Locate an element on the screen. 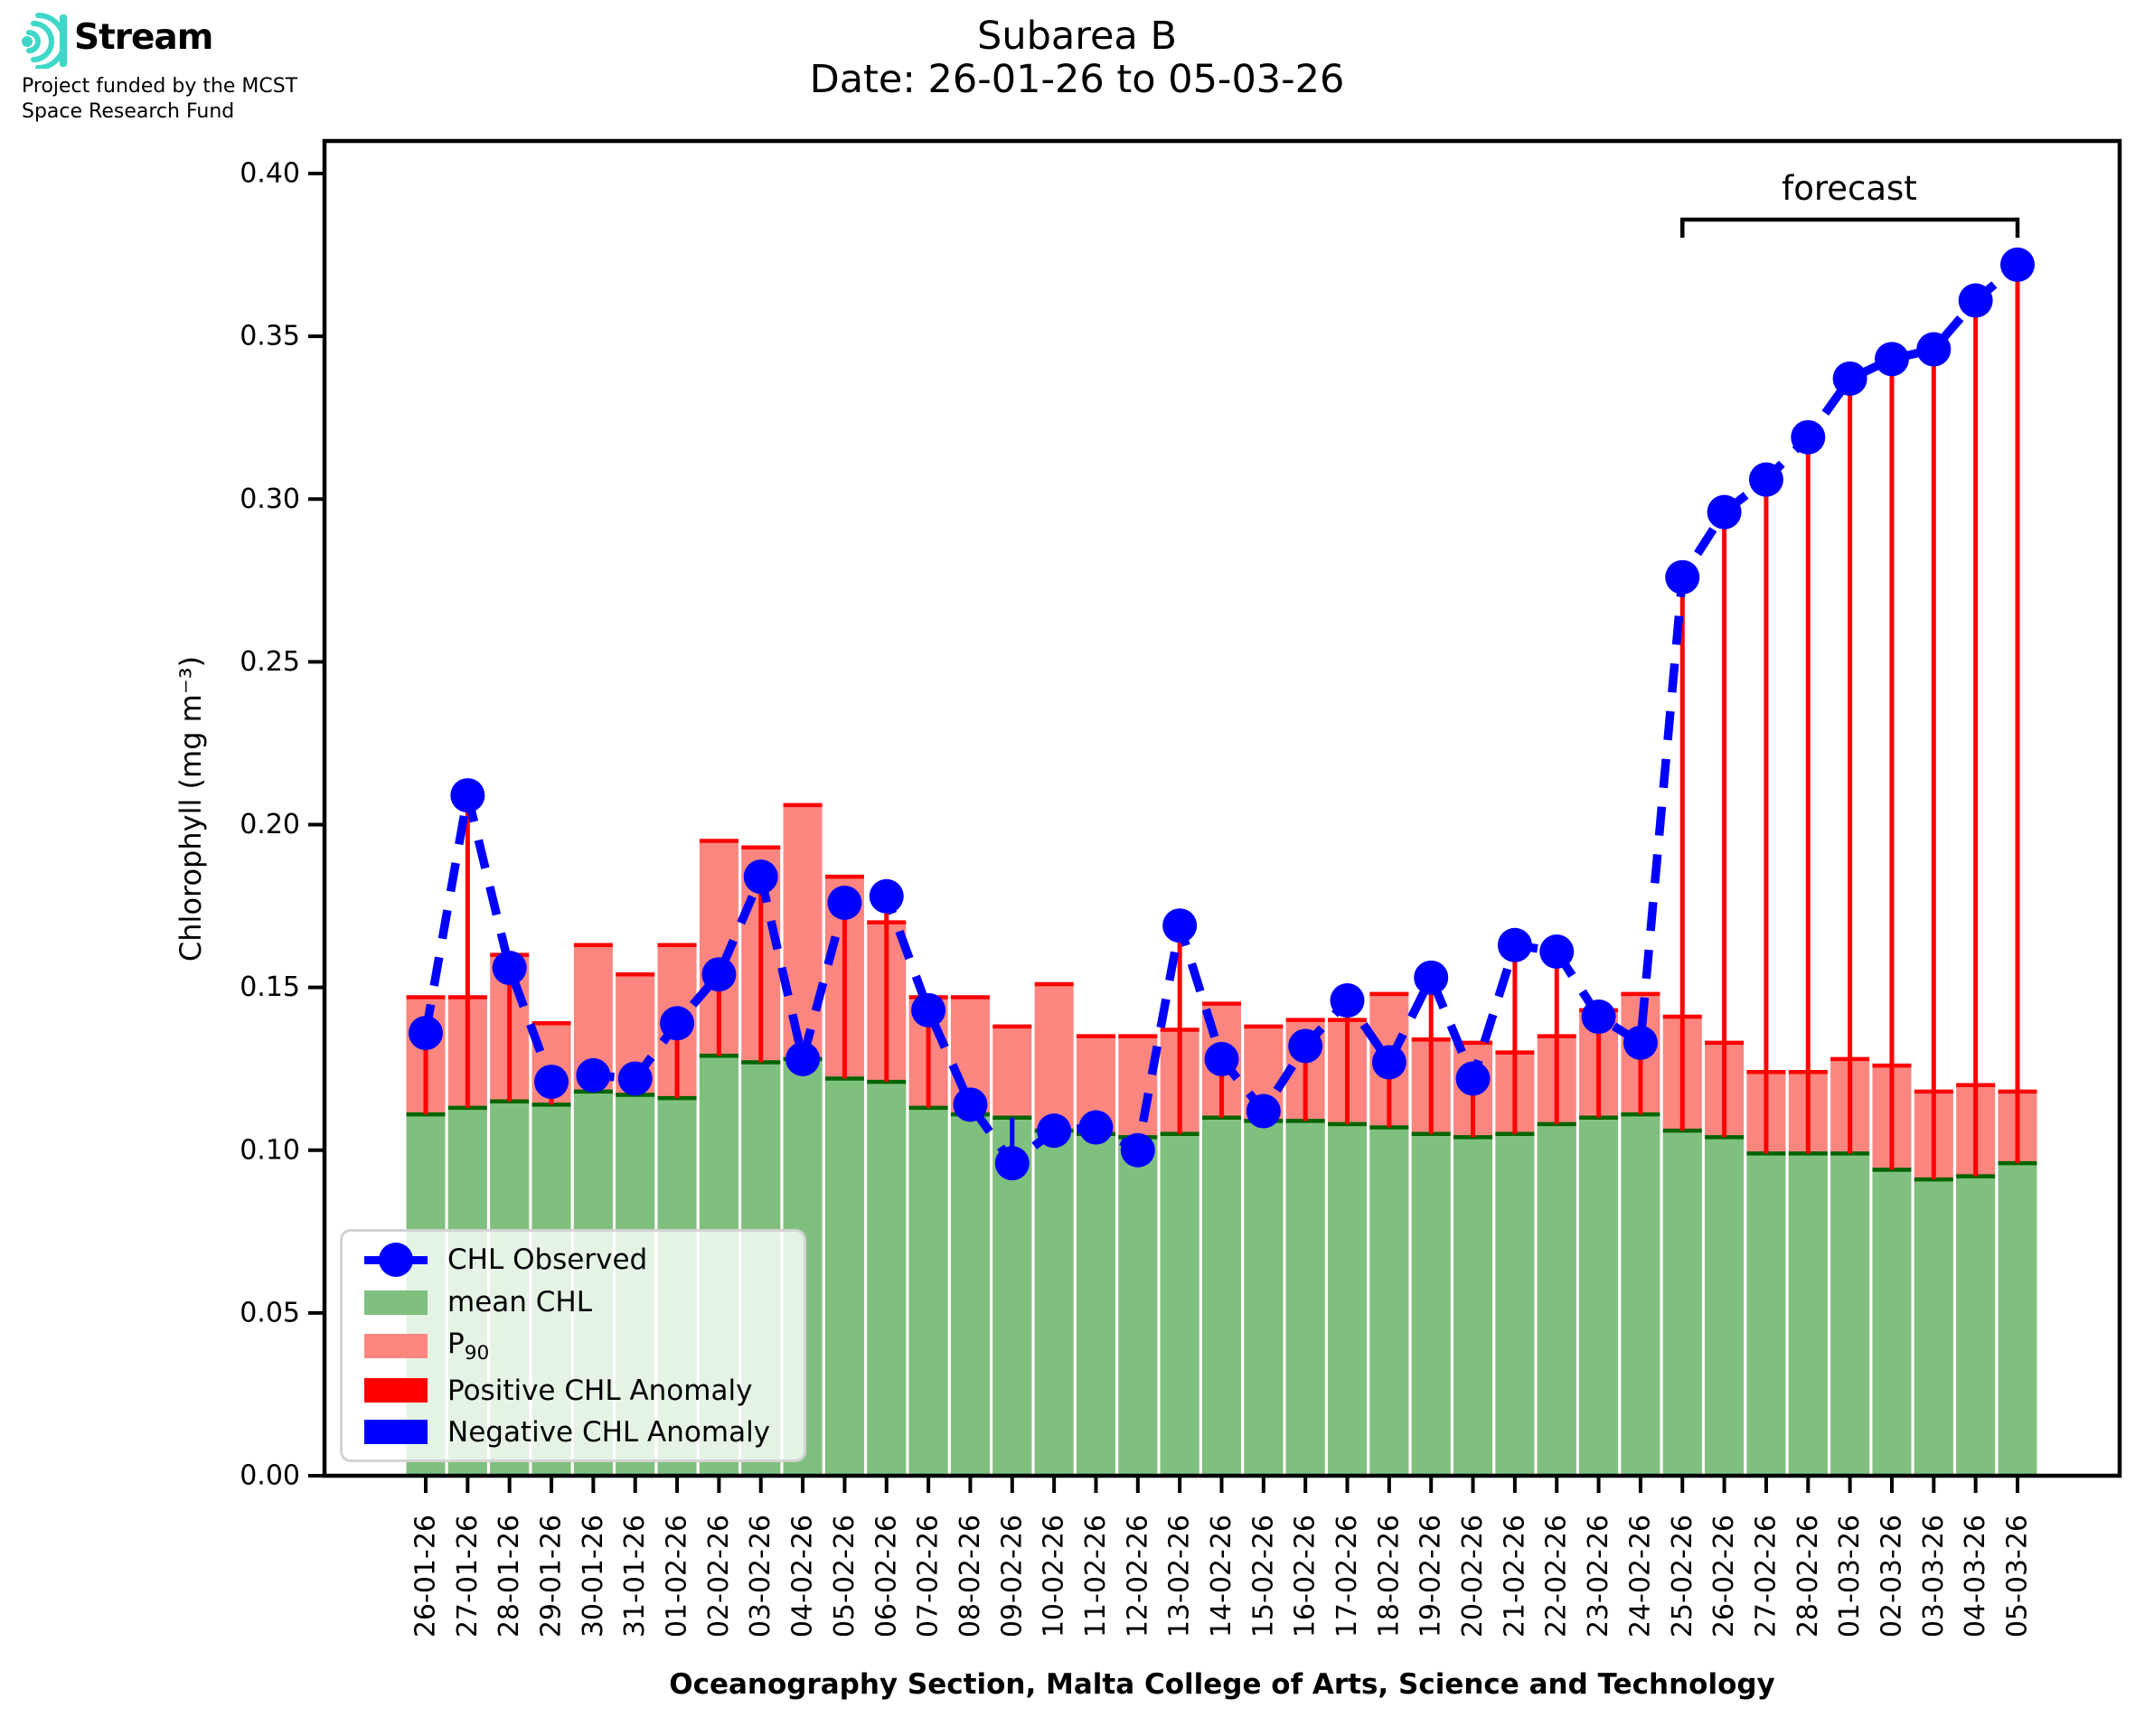 Image resolution: width=2154 pixels, height=1736 pixels. x-tick-label: 26-01-26 is located at coordinates (426, 1576).